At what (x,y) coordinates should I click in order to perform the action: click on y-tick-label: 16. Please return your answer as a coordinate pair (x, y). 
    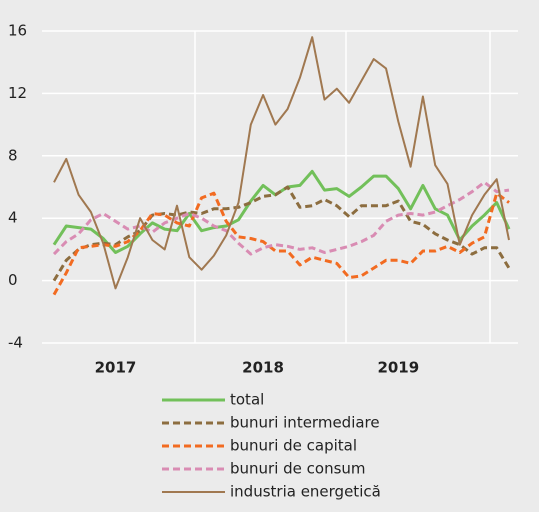
    Looking at the image, I should click on (17, 31).